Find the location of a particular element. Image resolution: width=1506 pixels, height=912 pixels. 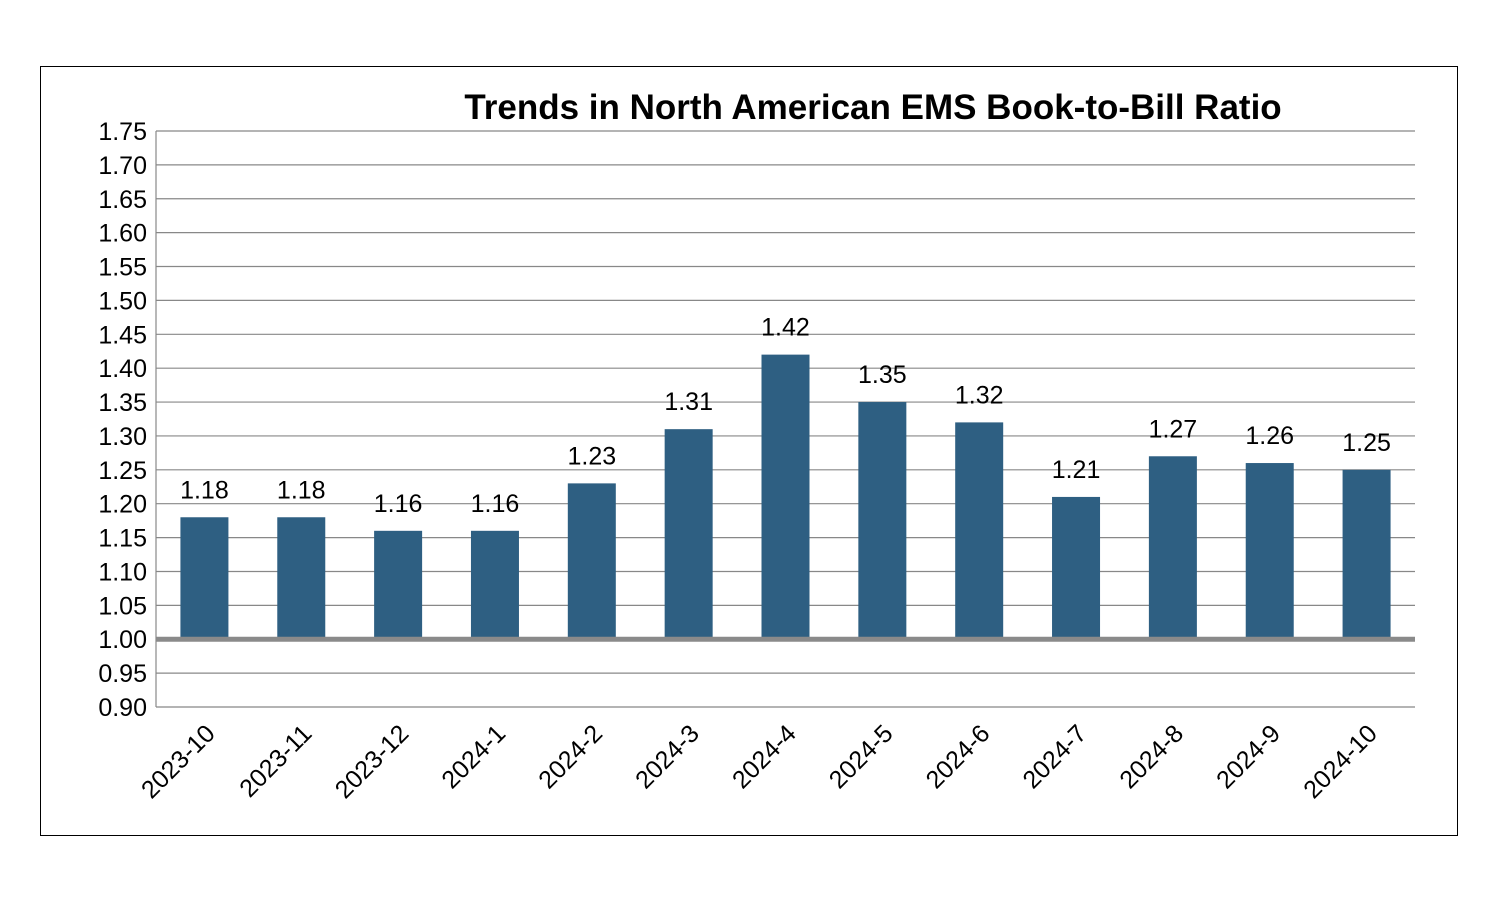

y-tick-label: 1.70 is located at coordinates (122, 166).